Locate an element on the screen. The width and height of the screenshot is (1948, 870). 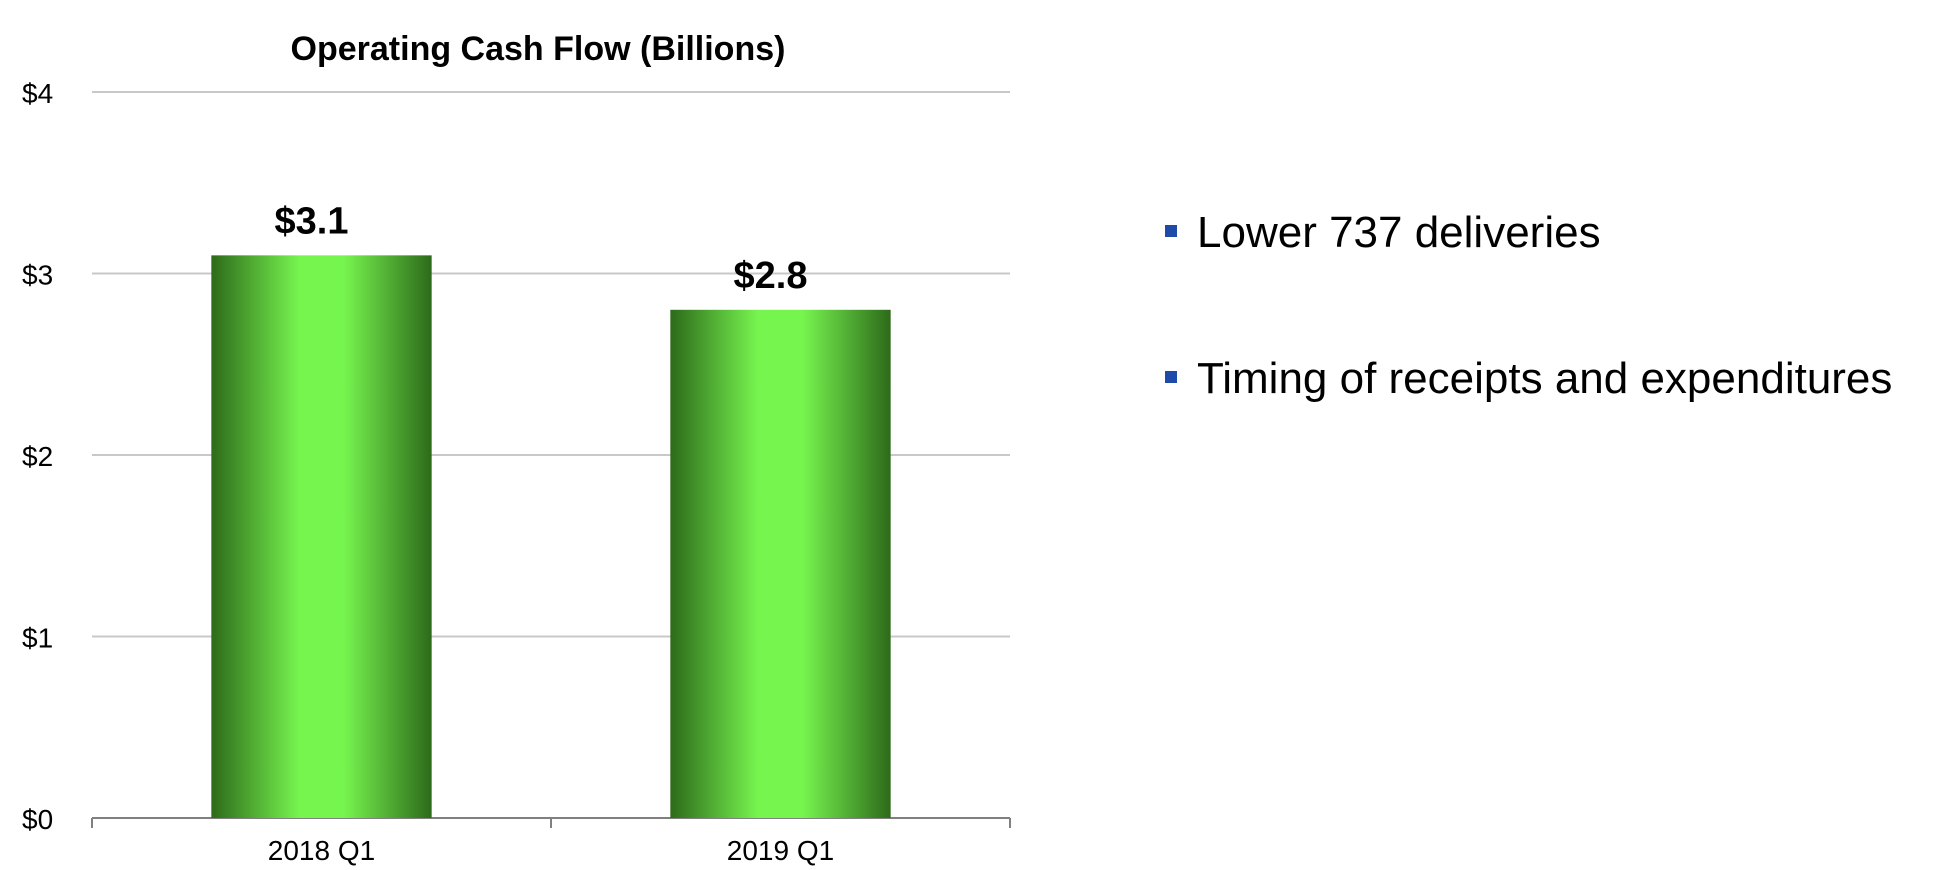
bullet-item-timing-of-receipts: Timing of receipts and expenditures is located at coordinates (1528, 379).